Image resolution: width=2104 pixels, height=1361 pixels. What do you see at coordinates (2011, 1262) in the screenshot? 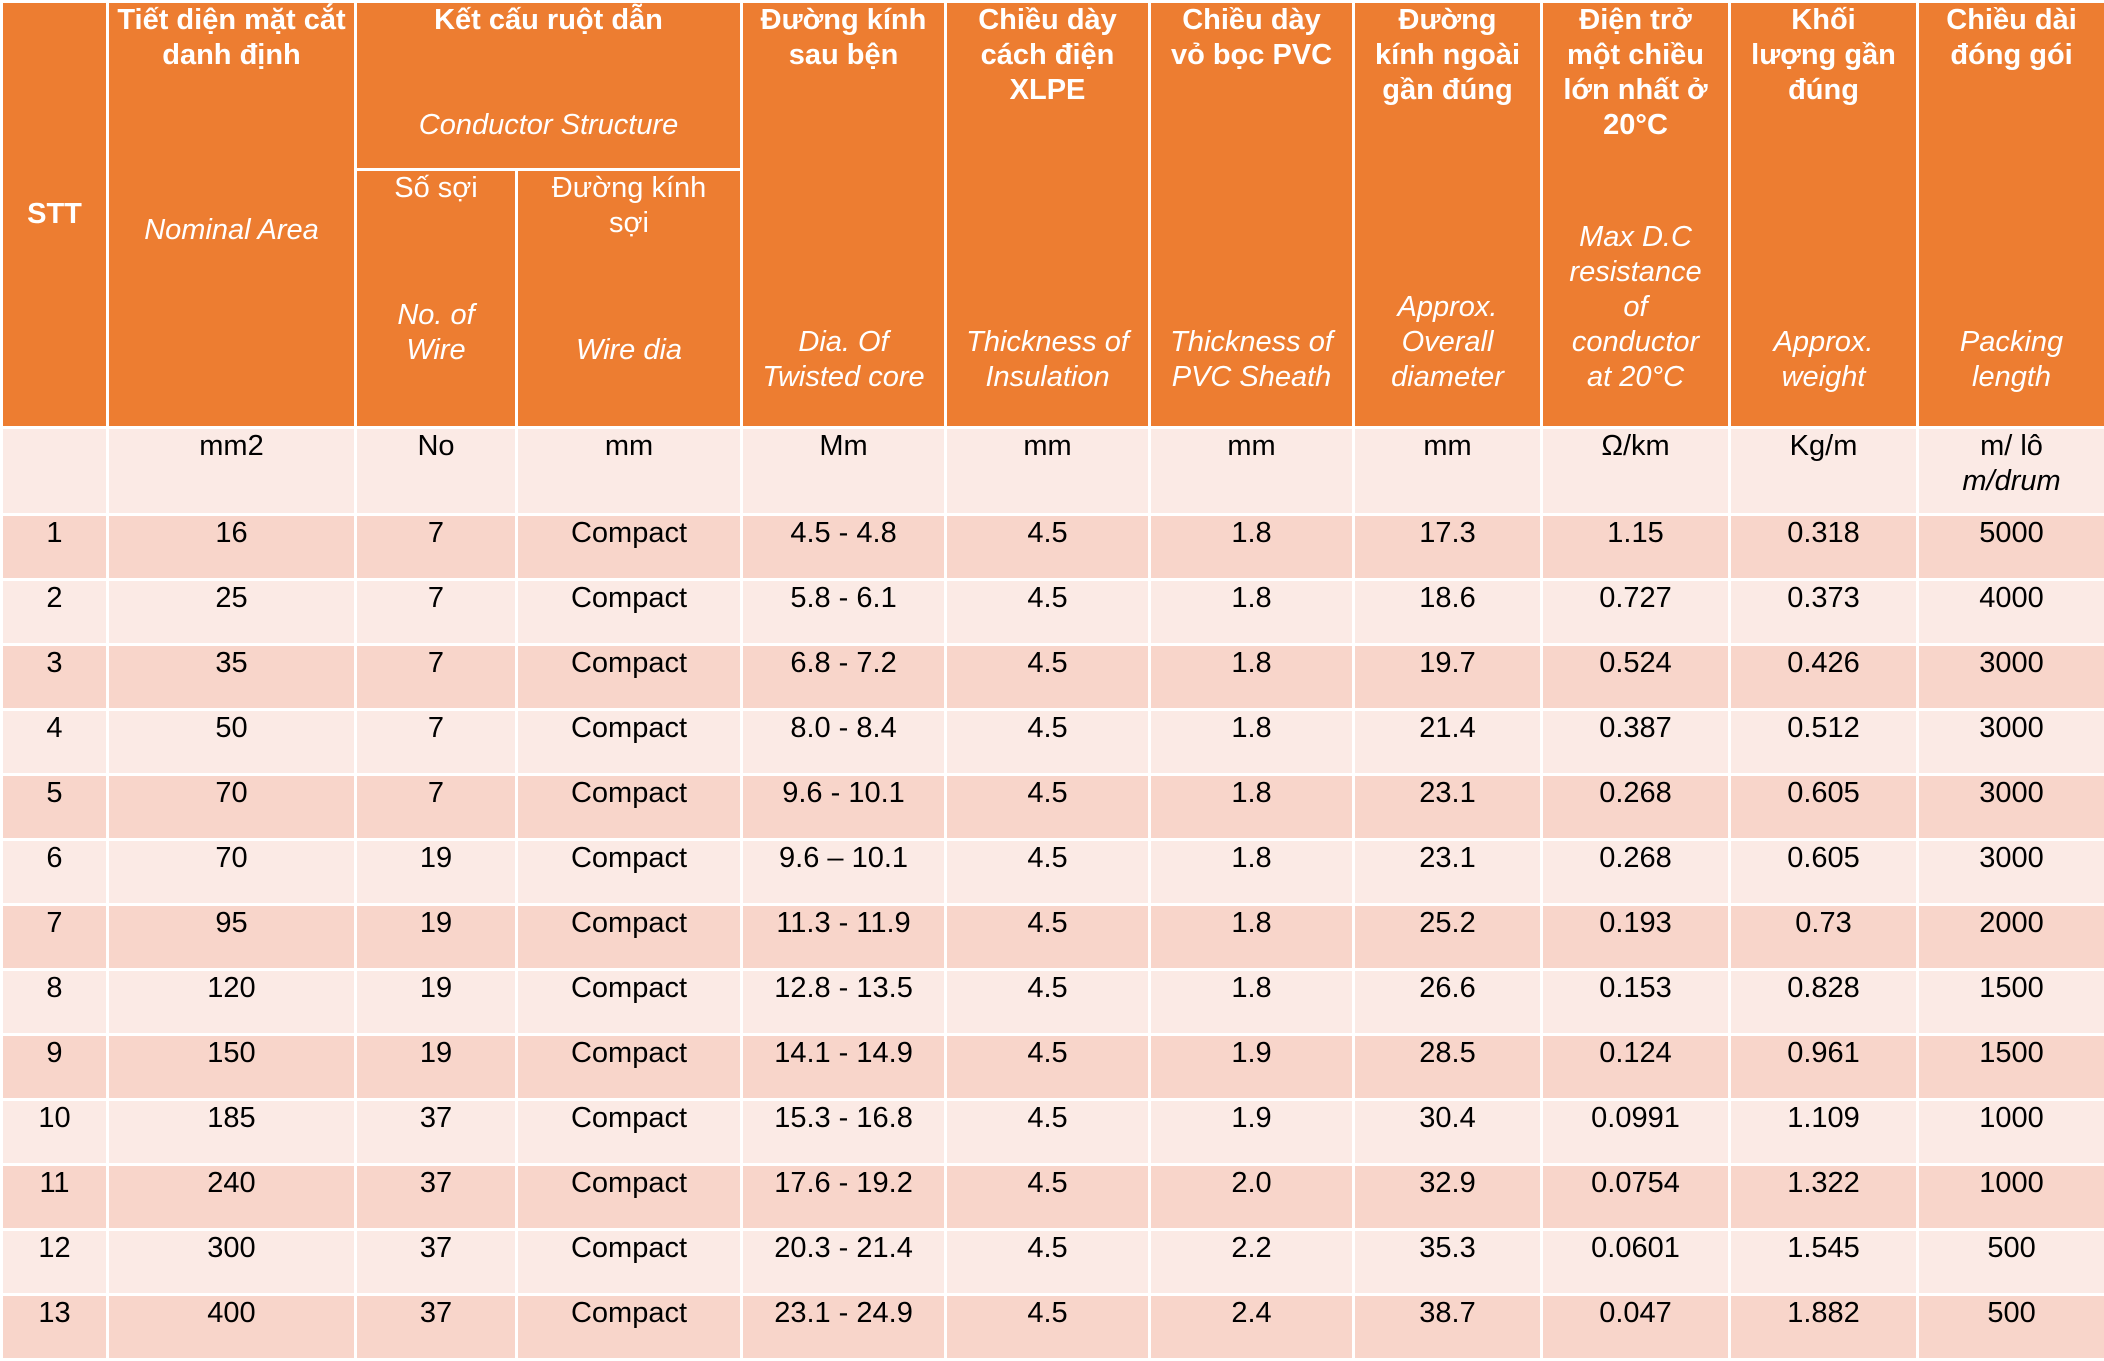
I see `cell-packing: 500` at bounding box center [2011, 1262].